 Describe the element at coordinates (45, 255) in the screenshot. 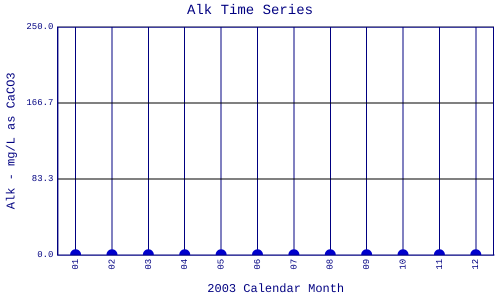

I see `y-tick-label: 0.0` at that location.